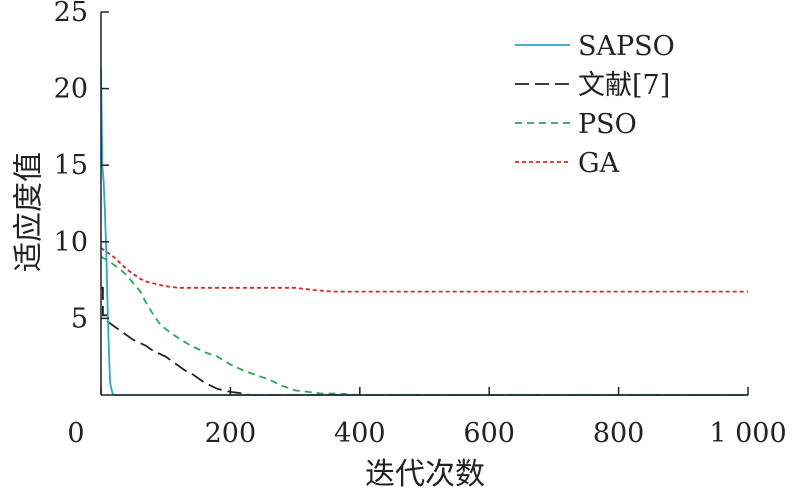 The width and height of the screenshot is (792, 492). What do you see at coordinates (624, 85) in the screenshot?
I see `legend-label: 文献[7]` at bounding box center [624, 85].